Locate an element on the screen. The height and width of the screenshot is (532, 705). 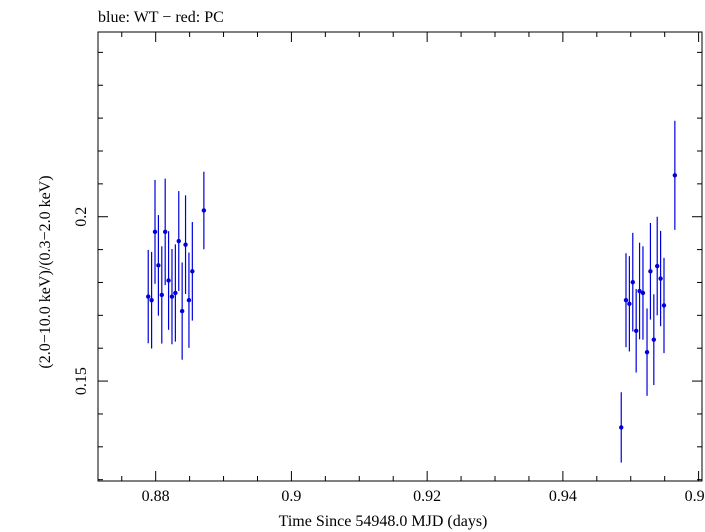
x-tick-label: 0.92 is located at coordinates (427, 496).